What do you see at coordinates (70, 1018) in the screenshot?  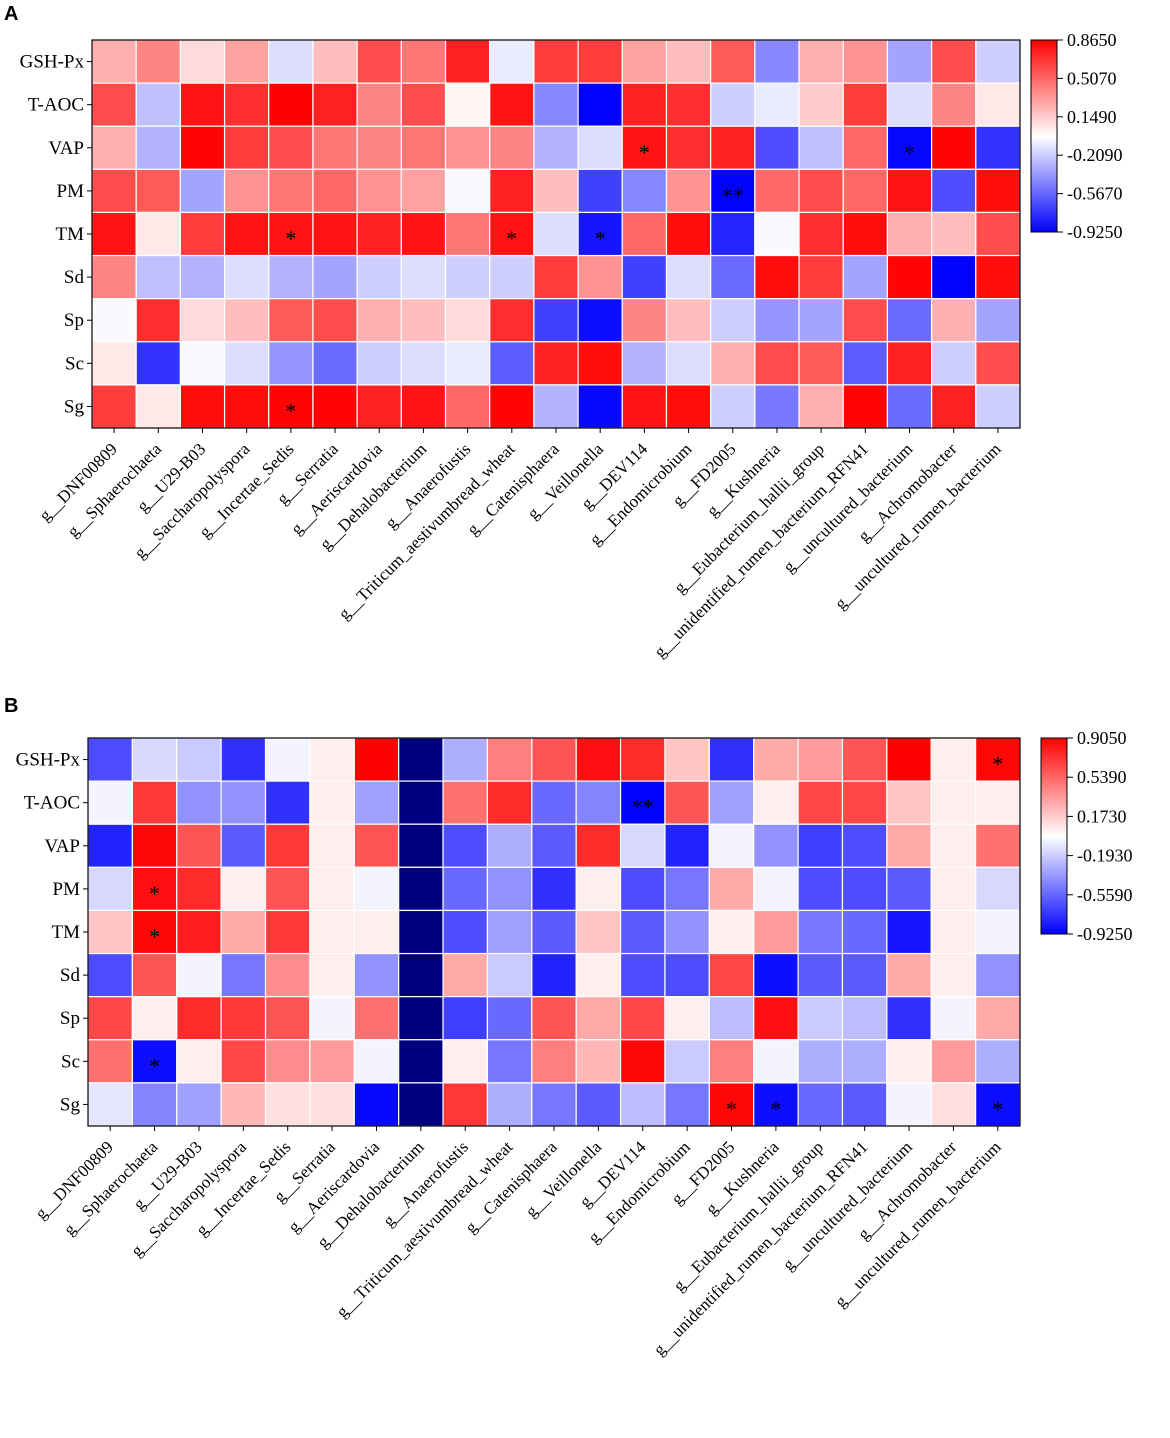 I see `row-label: Sp` at bounding box center [70, 1018].